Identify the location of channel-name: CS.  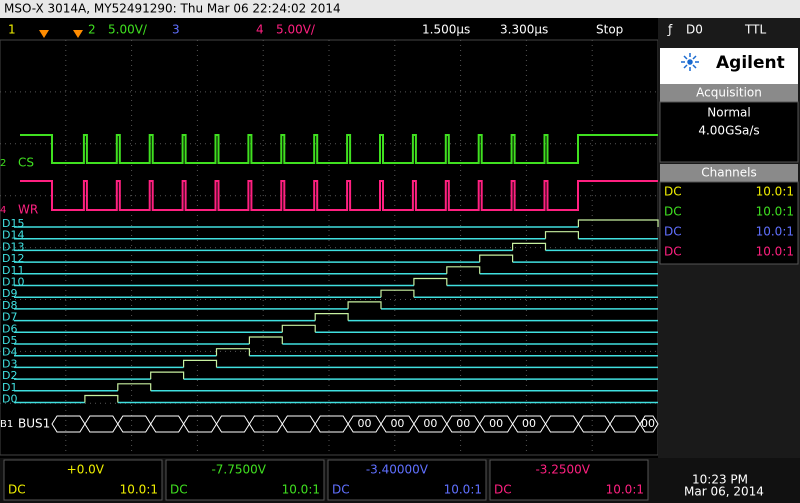
(26, 163).